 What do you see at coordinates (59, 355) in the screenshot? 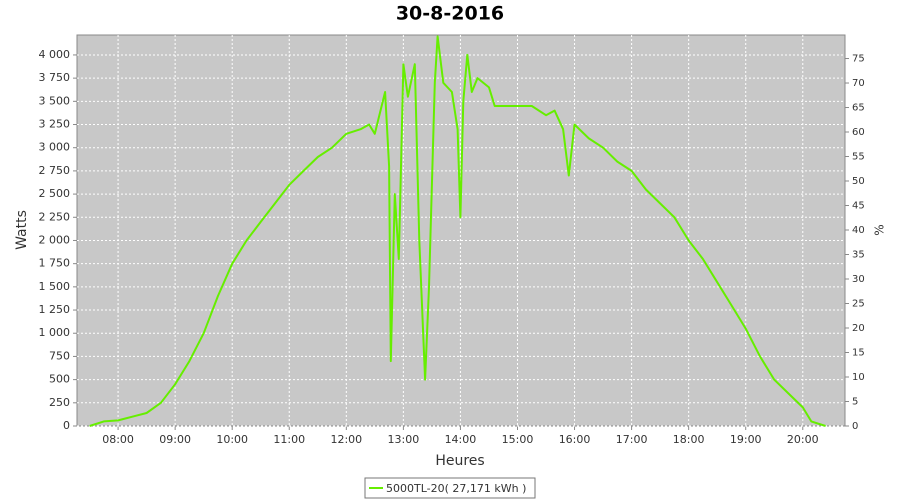
I see `y-tick-label: 750` at bounding box center [59, 355].